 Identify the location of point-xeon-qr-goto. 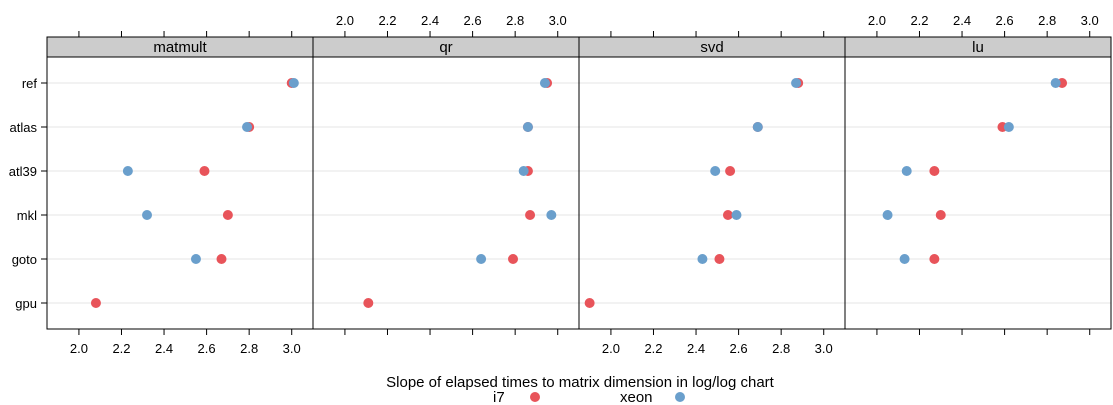
(481, 259).